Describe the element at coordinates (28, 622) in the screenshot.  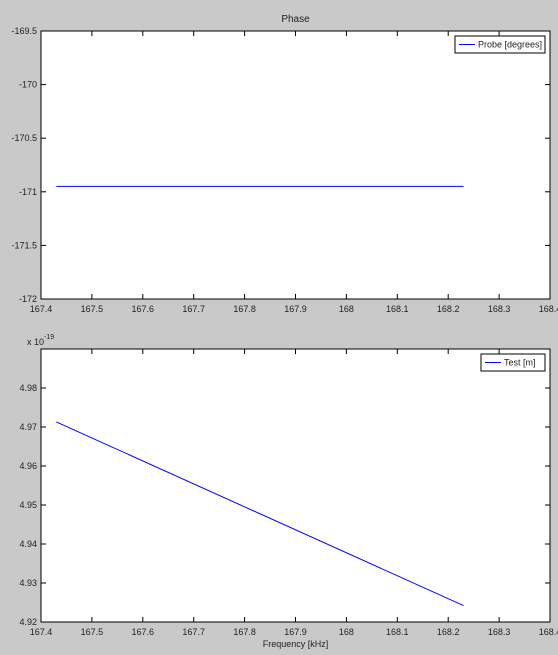
I see `bottom-y-tick-label: 4.92` at that location.